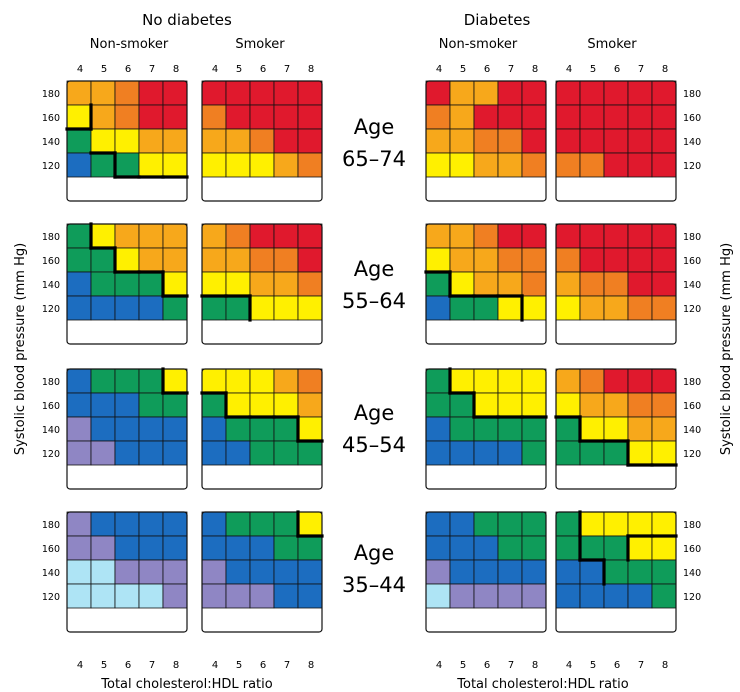 The image size is (740, 692). What do you see at coordinates (374, 413) in the screenshot?
I see `age-label-word: Age` at bounding box center [374, 413].